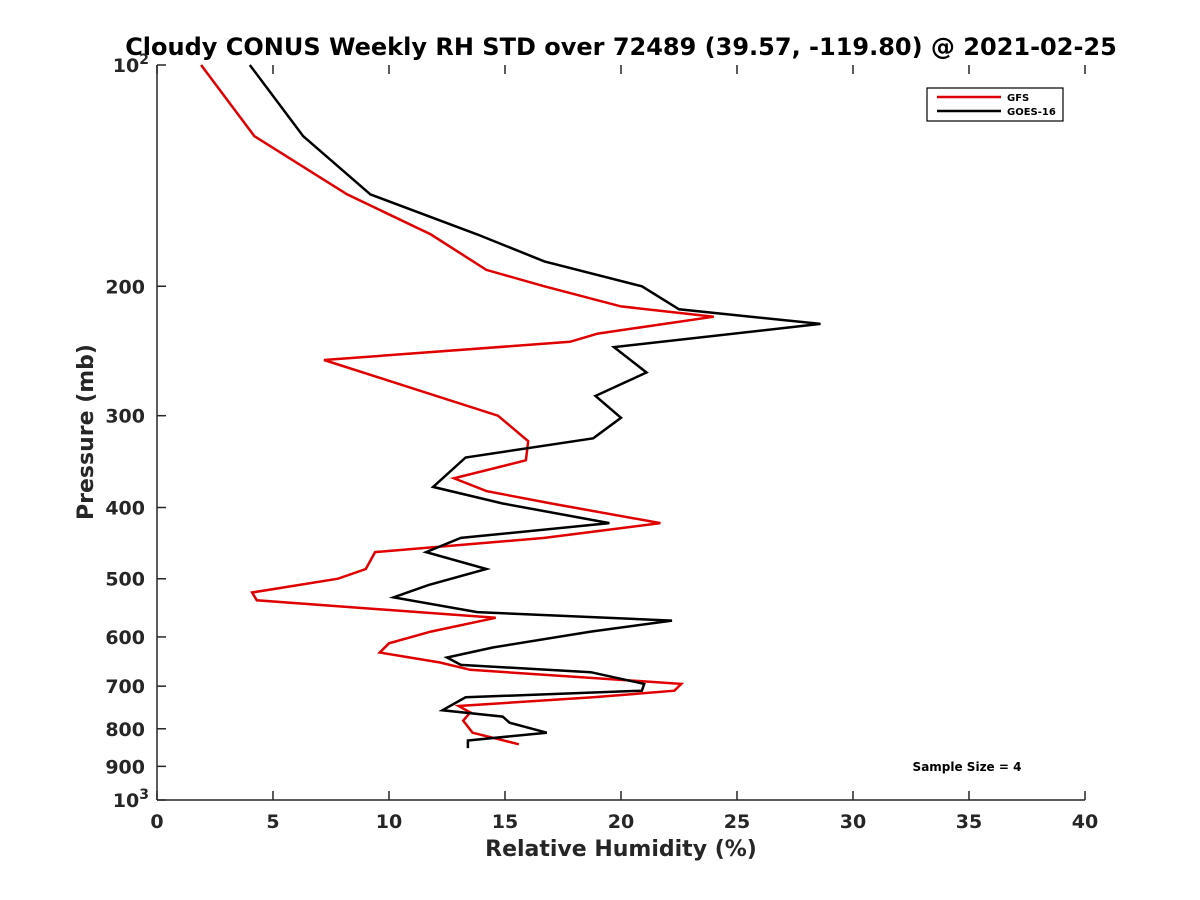 Image resolution: width=1200 pixels, height=900 pixels. What do you see at coordinates (1031, 112) in the screenshot?
I see `legend-label-goes16: GOES-16` at bounding box center [1031, 112].